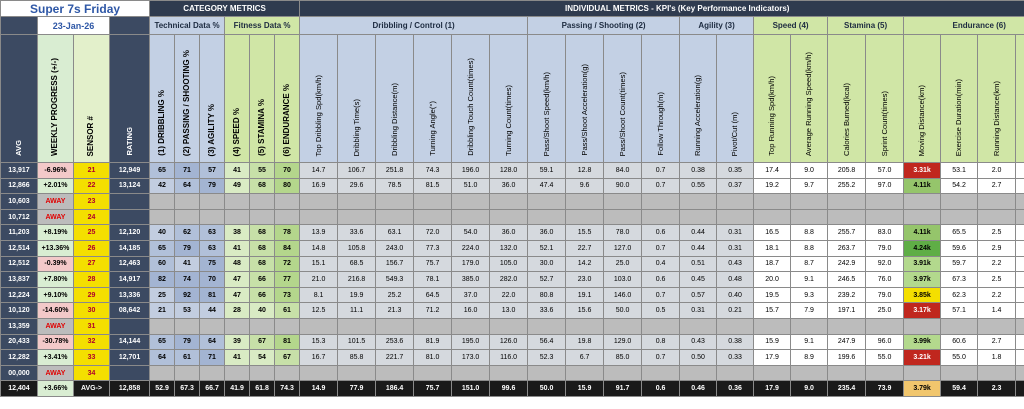 The width and height of the screenshot is (1024, 409). What do you see at coordinates (547, 310) in the screenshot?
I see `kpi-cell: 33.6` at bounding box center [547, 310].